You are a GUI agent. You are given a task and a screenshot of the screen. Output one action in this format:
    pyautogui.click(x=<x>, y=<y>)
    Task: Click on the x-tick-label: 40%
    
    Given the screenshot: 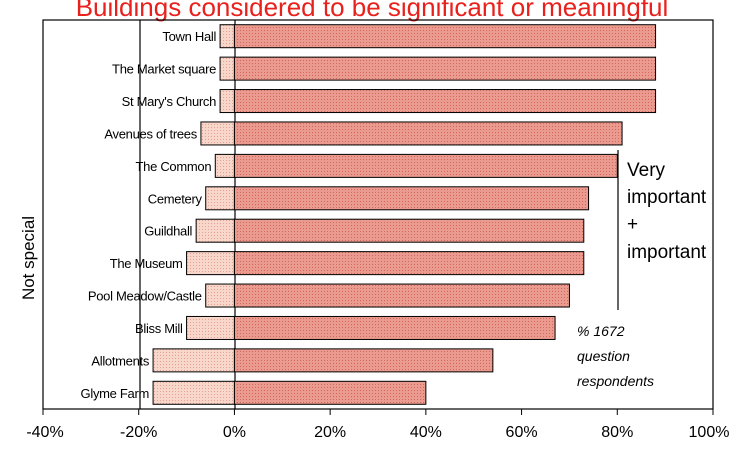 What is the action you would take?
    pyautogui.click(x=426, y=432)
    